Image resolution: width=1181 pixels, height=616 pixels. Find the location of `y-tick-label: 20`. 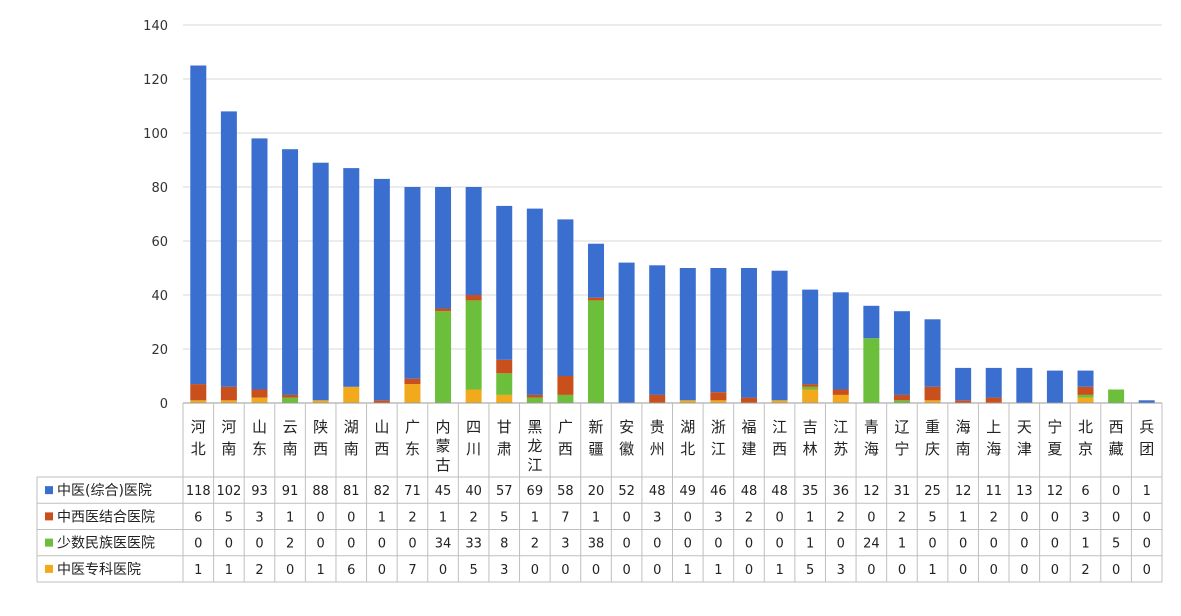

y-tick-label: 20 is located at coordinates (159, 350).